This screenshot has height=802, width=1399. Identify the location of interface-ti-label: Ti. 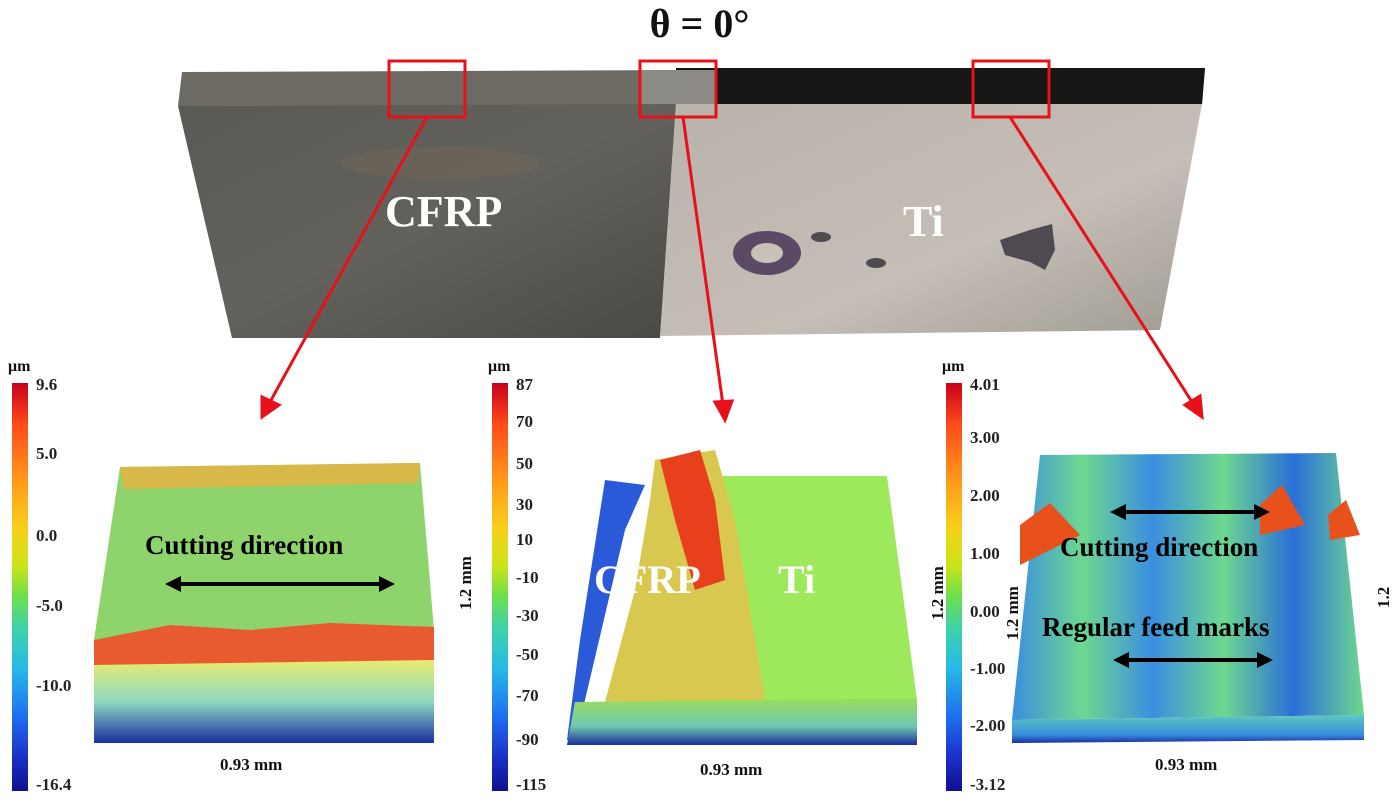
(797, 579).